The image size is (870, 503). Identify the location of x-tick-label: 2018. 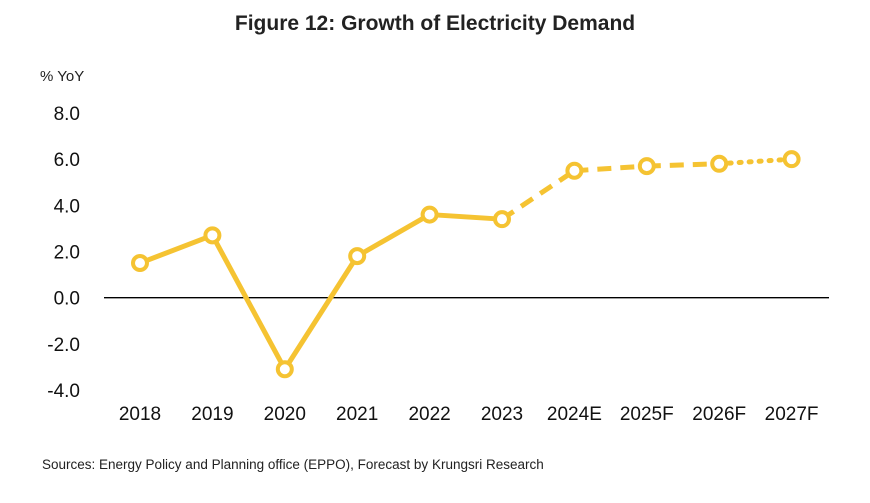
(140, 414).